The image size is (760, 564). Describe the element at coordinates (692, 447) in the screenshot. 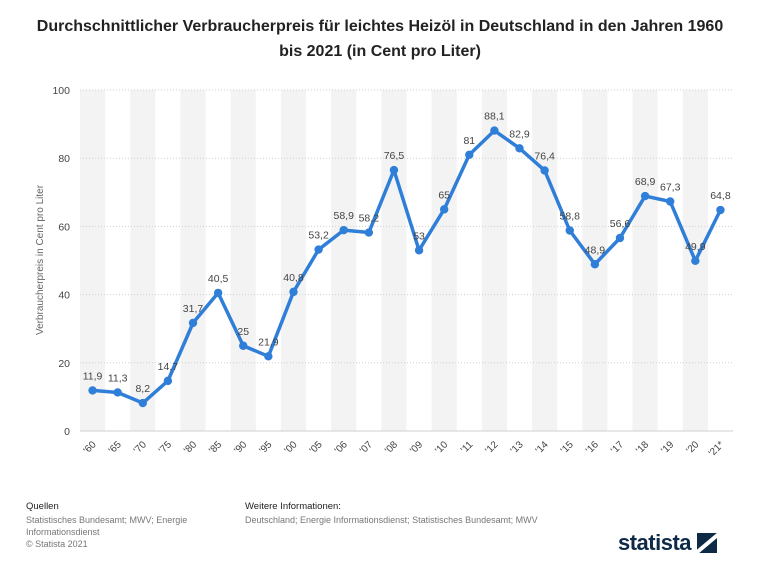

I see `x-tick-label: '20` at that location.